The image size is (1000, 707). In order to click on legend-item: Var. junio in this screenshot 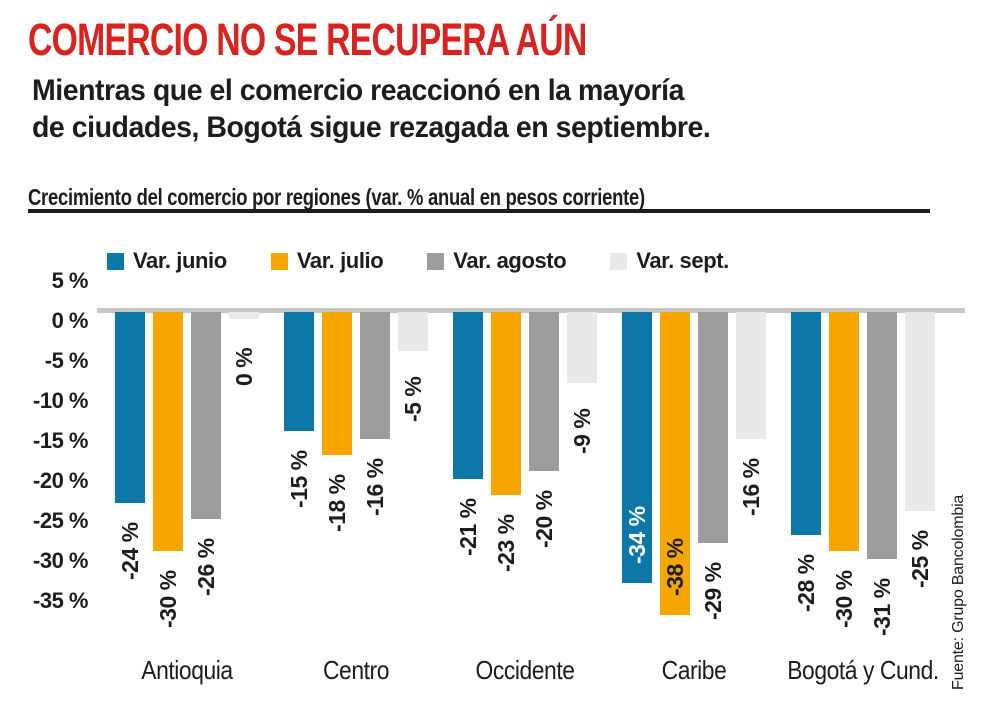, I will do `click(167, 261)`.